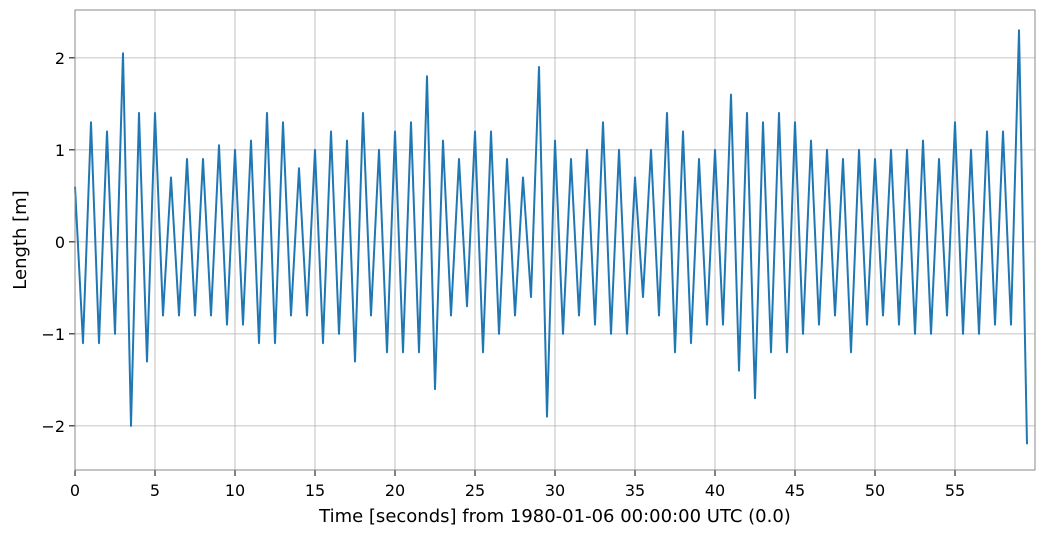 Image resolution: width=1044 pixels, height=535 pixels. What do you see at coordinates (53, 334) in the screenshot?
I see `y-tick-label: −1` at bounding box center [53, 334].